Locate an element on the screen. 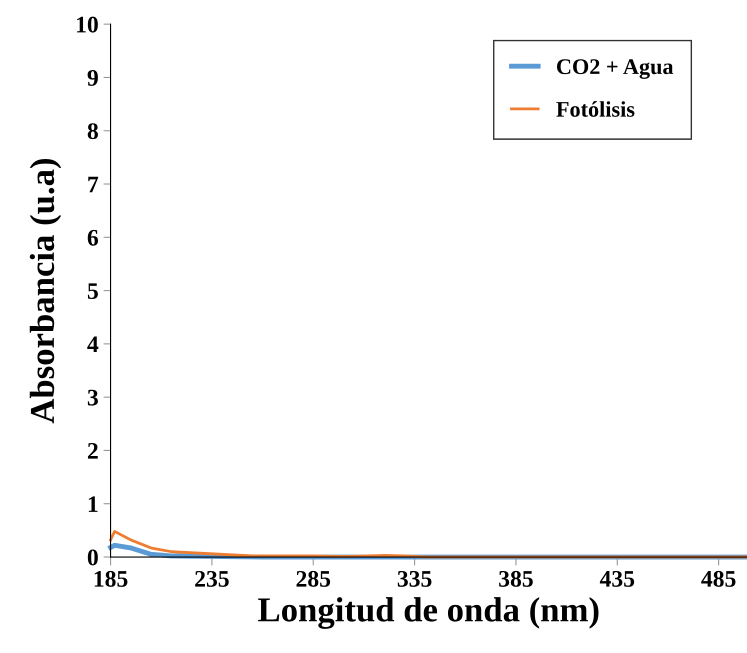 This screenshot has width=747, height=653. y-tick-label: 4 is located at coordinates (92, 344).